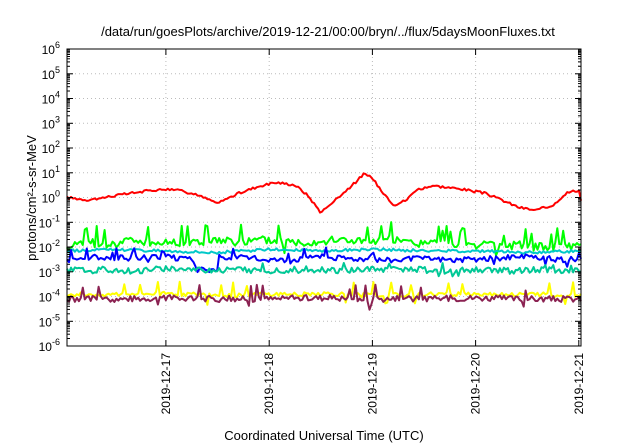 Image resolution: width=640 pixels, height=448 pixels. What do you see at coordinates (323, 435) in the screenshot?
I see `x-axis-label: Coordinated Universal Time (UTC)` at bounding box center [323, 435].